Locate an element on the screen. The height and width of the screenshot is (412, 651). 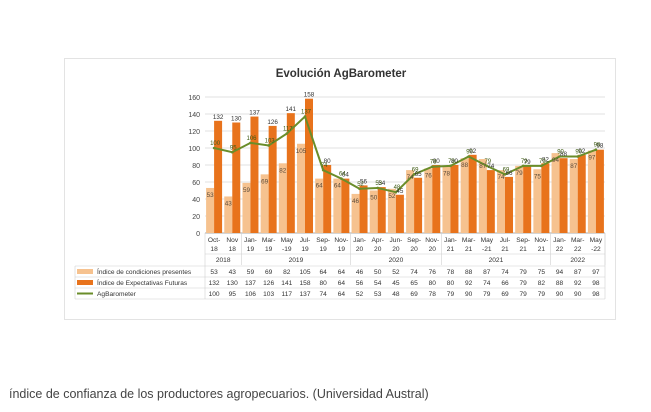
table-cell: 100 is located at coordinates (214, 294).